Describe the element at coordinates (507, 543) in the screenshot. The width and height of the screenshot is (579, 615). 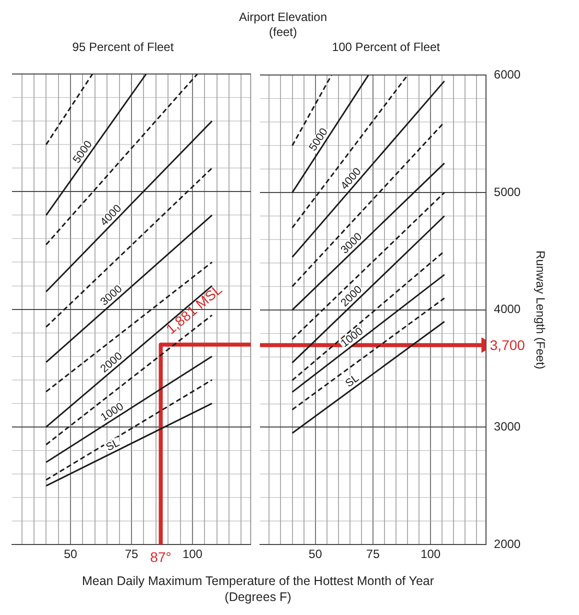
I see `y-tick-label: 2000` at that location.